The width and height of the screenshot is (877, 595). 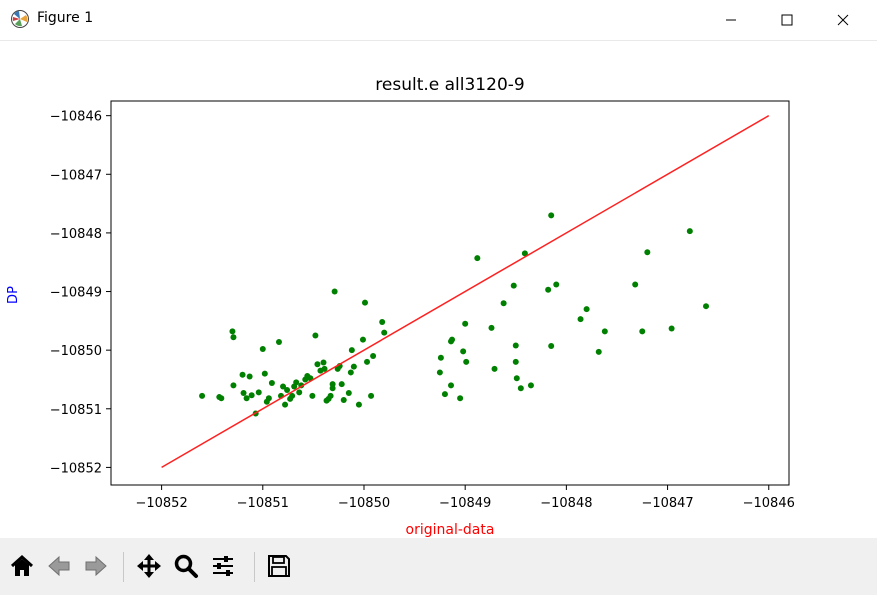 I want to click on y-tick-label: −10852, so click(x=76, y=468).